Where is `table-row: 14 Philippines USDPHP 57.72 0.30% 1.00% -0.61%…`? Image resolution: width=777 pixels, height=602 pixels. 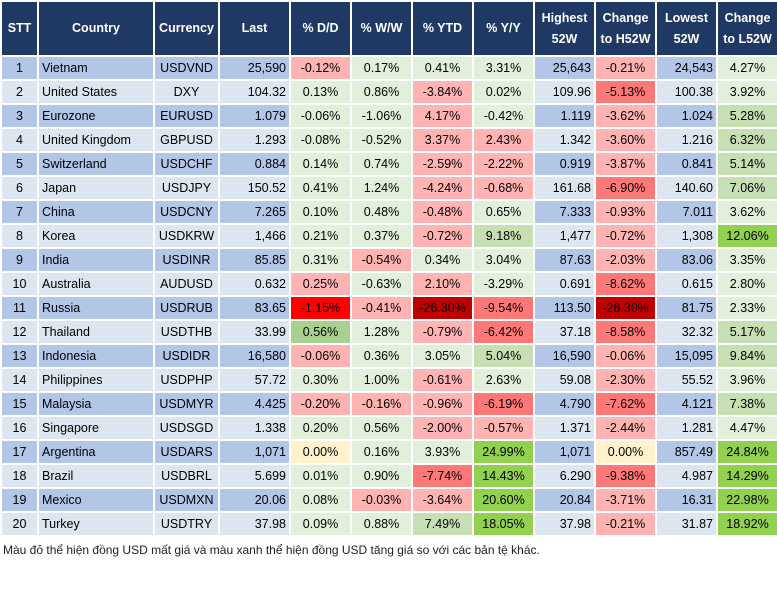 table-row: 14 Philippines USDPHP 57.72 0.30% 1.00% -0.61%… is located at coordinates (388, 380).